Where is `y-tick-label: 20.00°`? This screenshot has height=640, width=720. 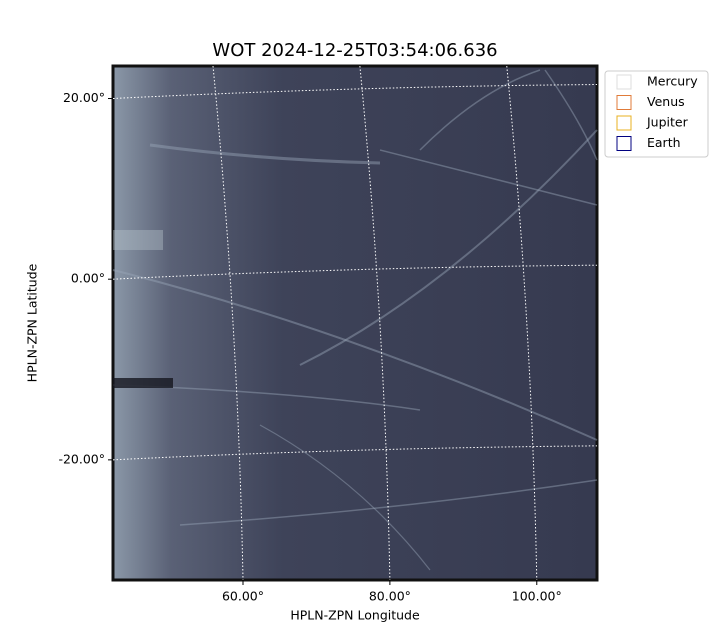
y-tick-label: 20.00° is located at coordinates (84, 97).